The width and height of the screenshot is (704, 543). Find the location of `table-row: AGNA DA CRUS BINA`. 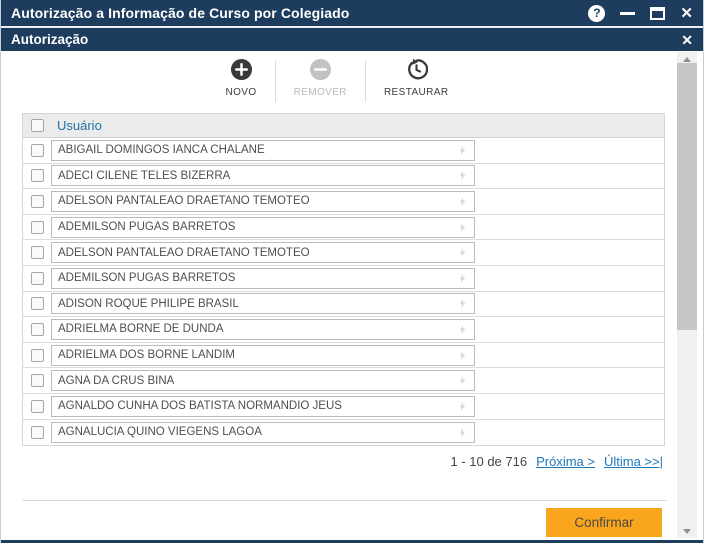

table-row: AGNA DA CRUS BINA is located at coordinates (343, 381).